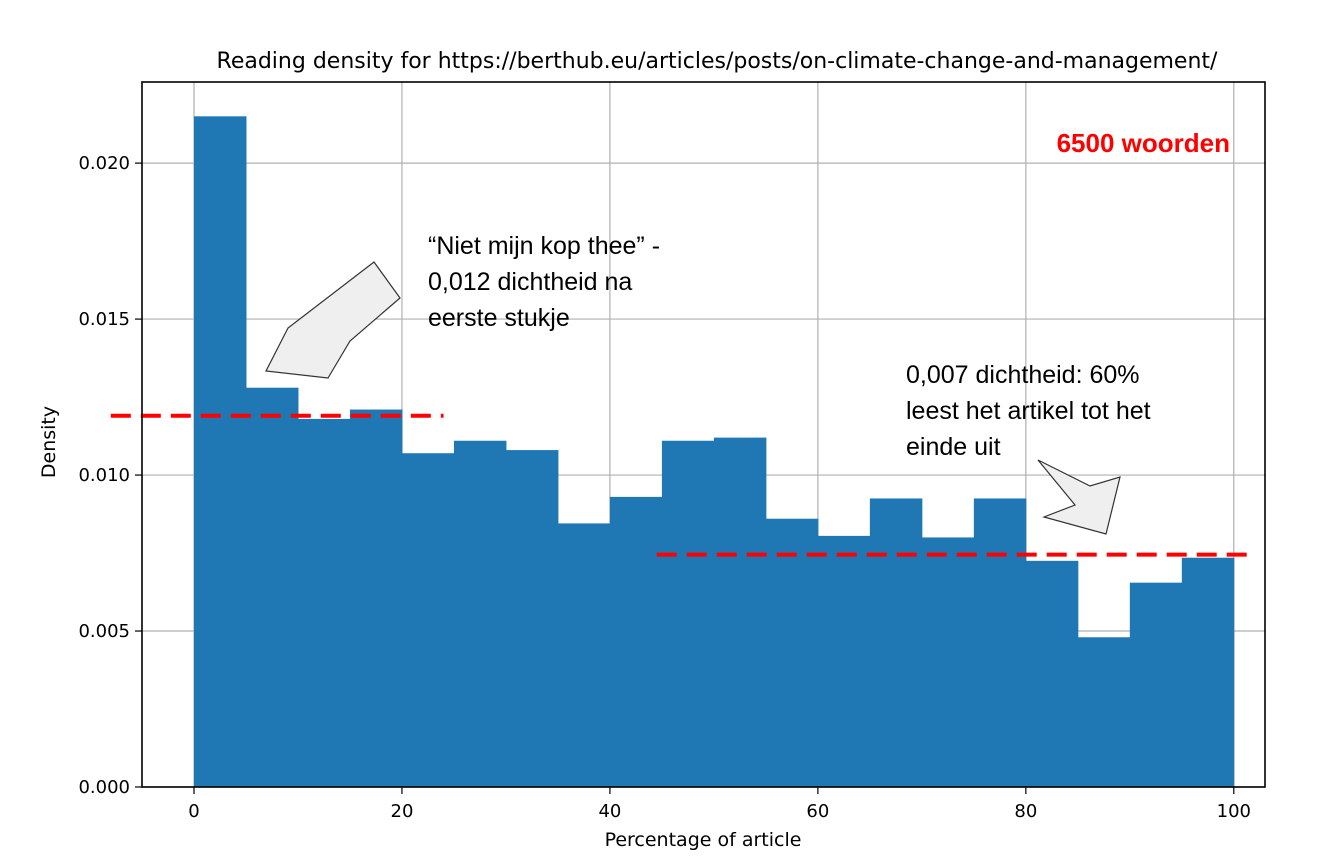 The width and height of the screenshot is (1330, 867). I want to click on arrow-left-annotation, so click(333, 320).